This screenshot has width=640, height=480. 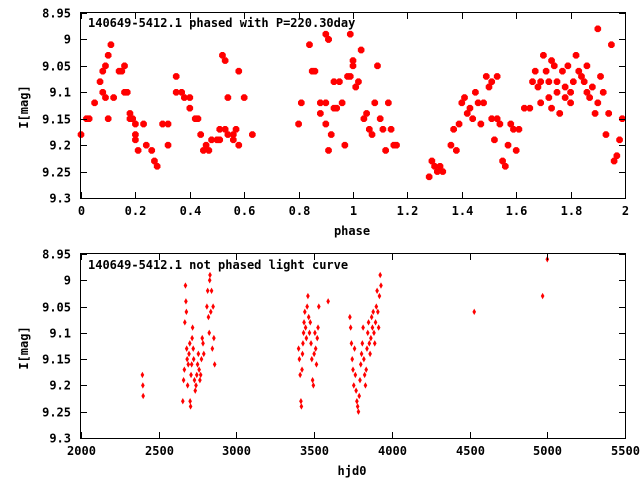 I want to click on phased-y-tick-label: 9.2, so click(x=60, y=146).